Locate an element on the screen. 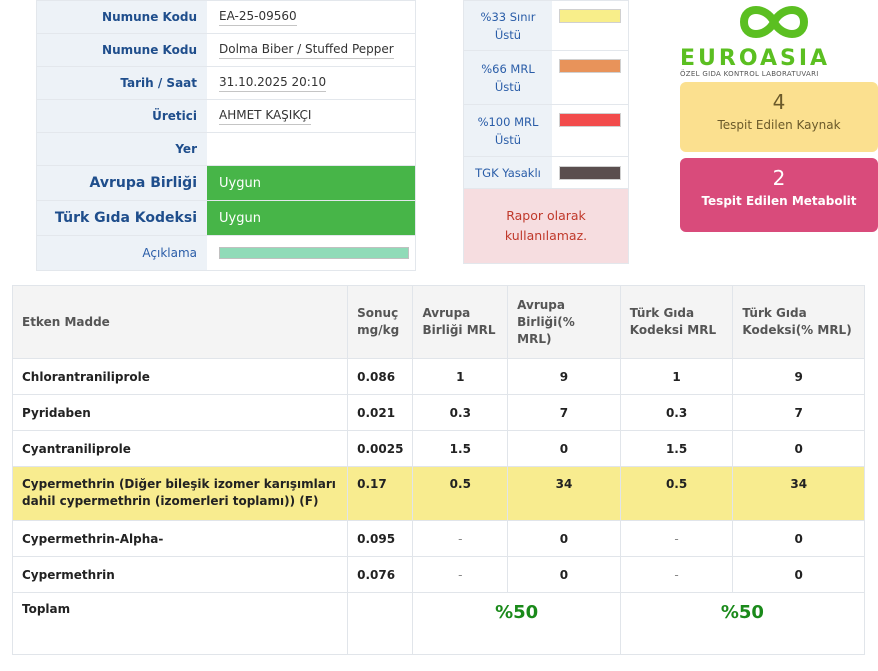  metabolites-label: Tespit Edilen Metabolit is located at coordinates (779, 201).